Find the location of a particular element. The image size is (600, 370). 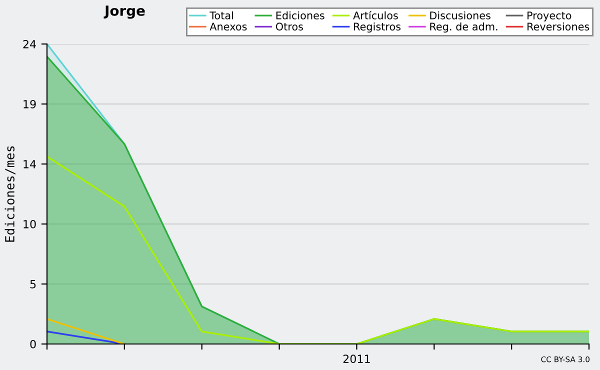

y-tick-label: 5 is located at coordinates (33, 284).